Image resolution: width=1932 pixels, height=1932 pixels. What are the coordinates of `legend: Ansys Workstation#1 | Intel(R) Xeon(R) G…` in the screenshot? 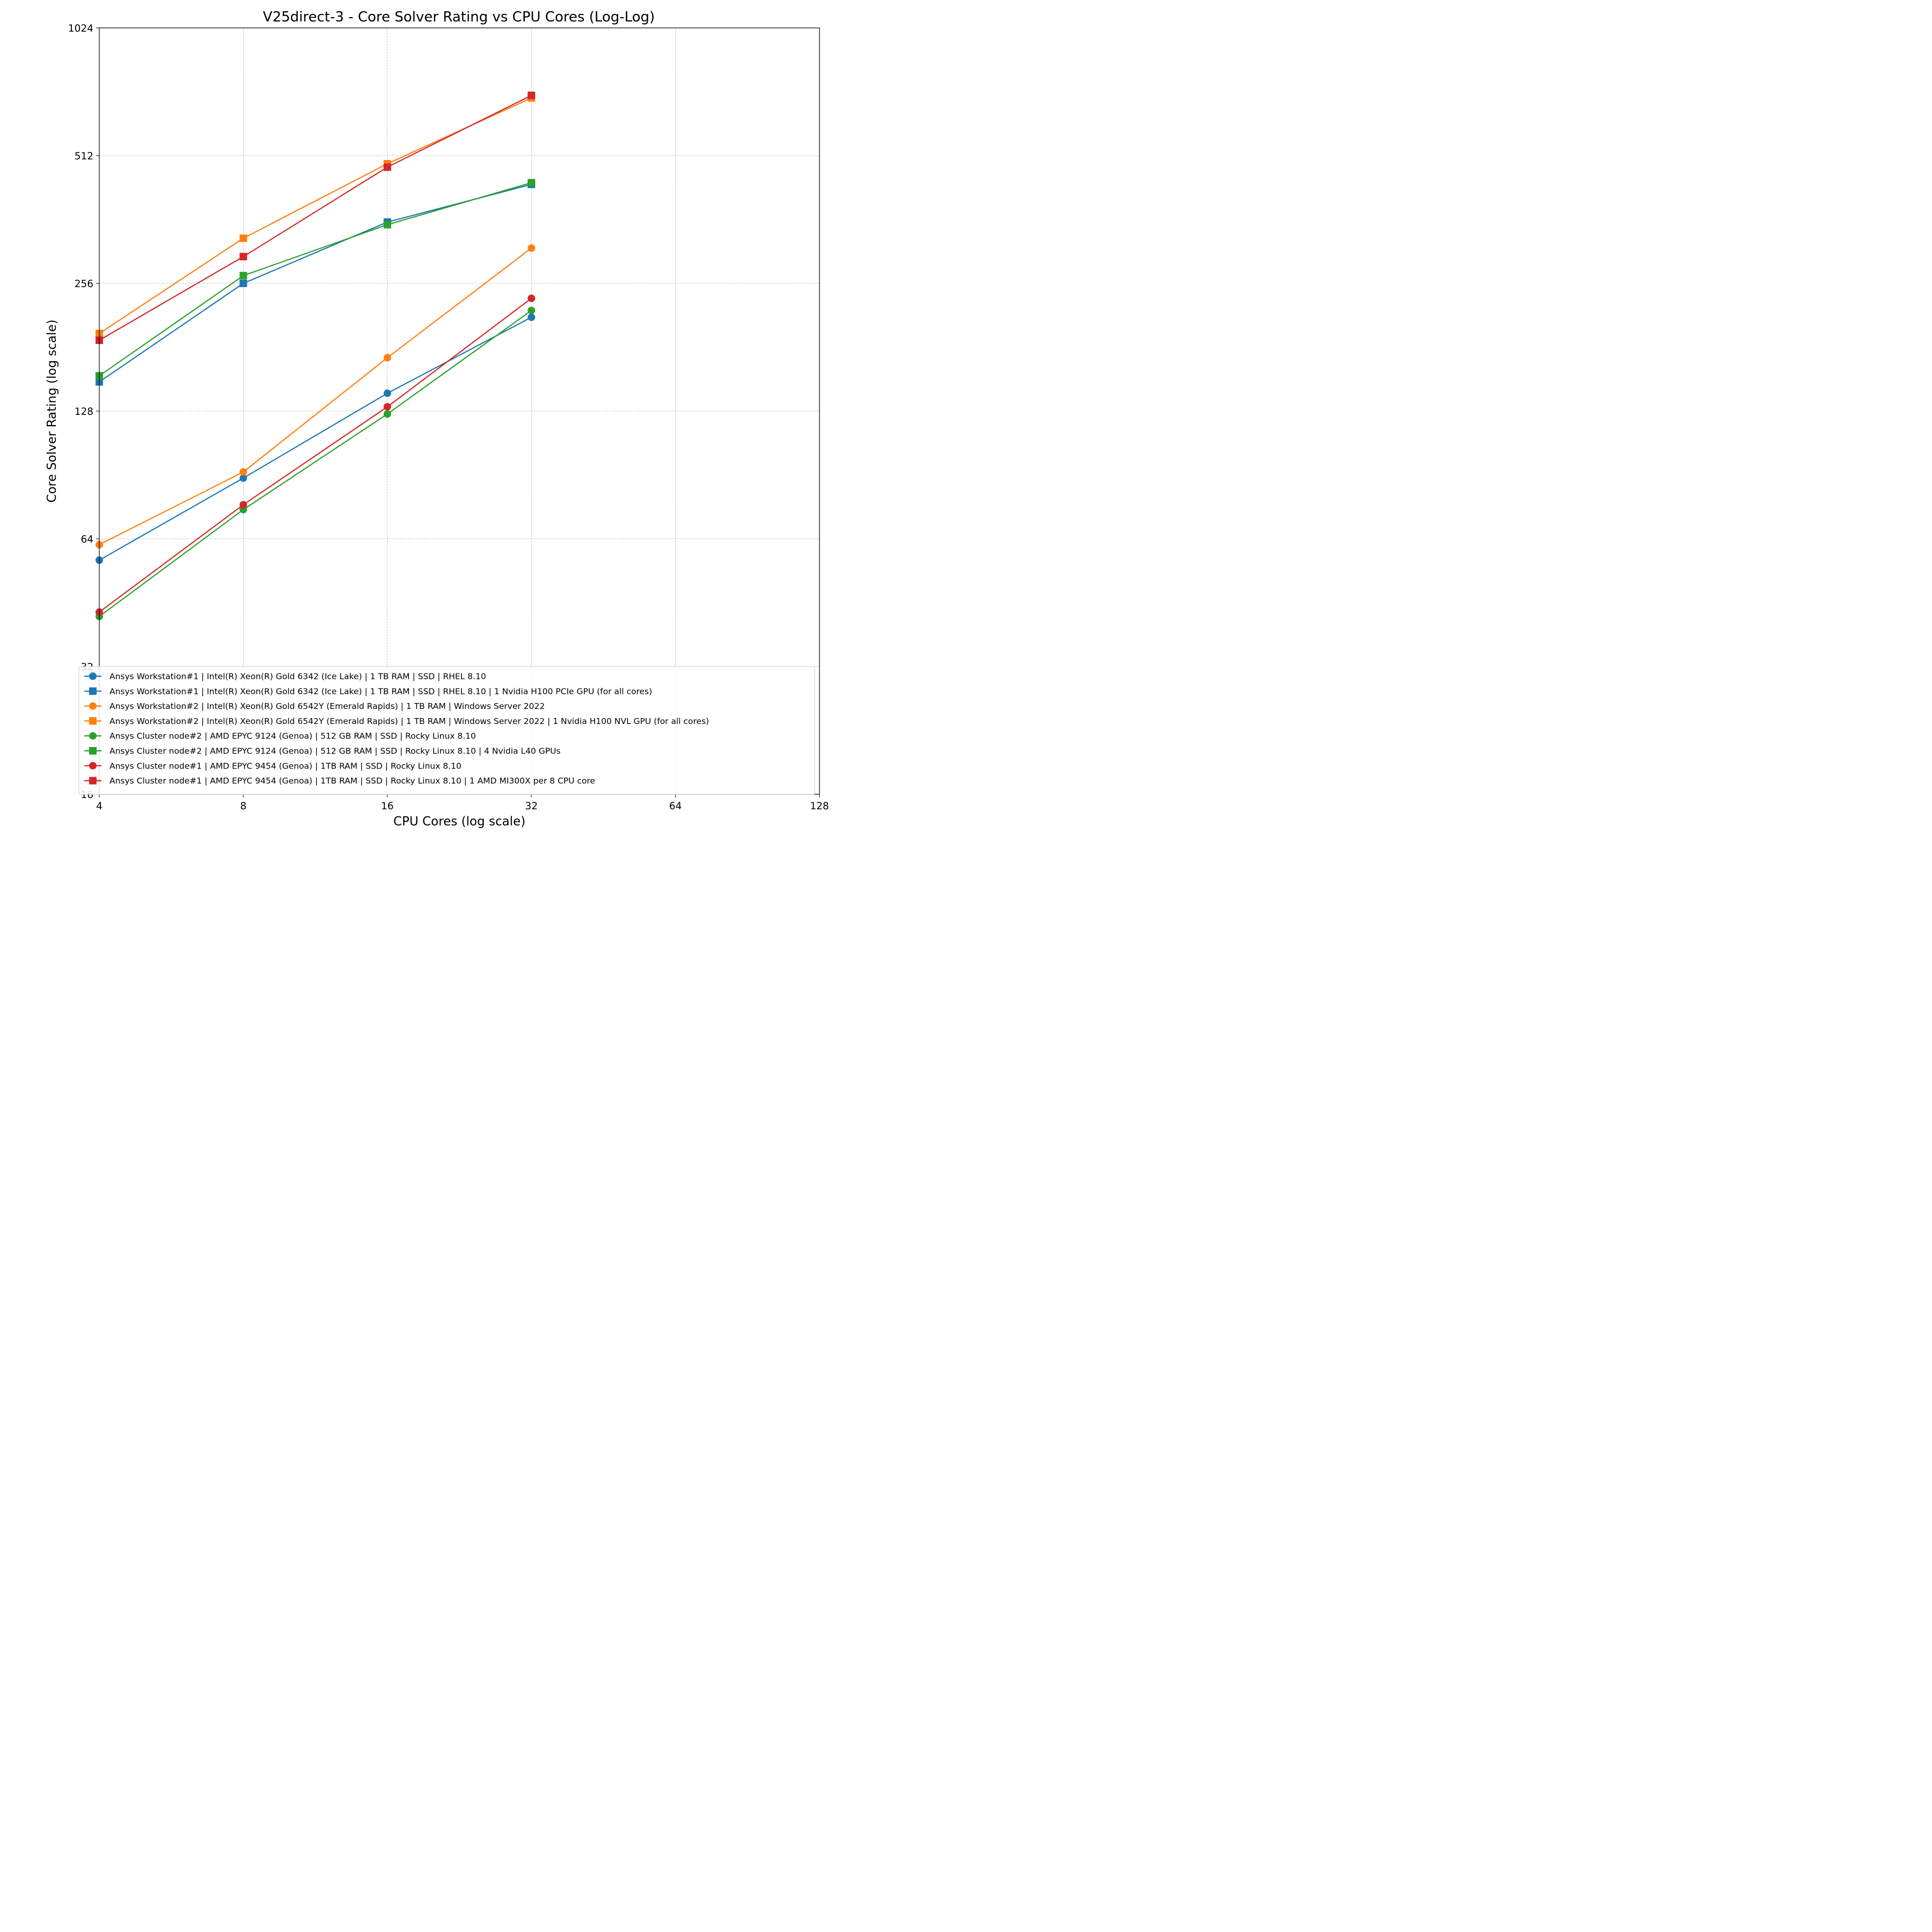 It's located at (446, 730).